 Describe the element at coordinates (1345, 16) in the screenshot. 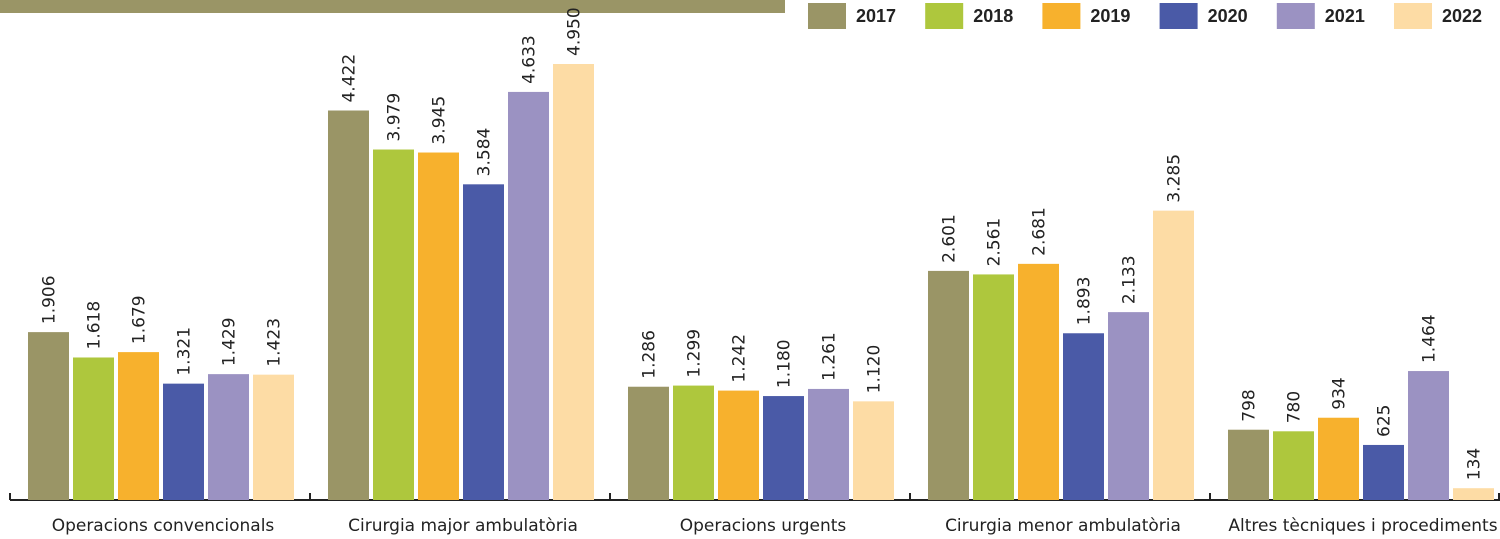

I see `legend-label: 2021` at that location.